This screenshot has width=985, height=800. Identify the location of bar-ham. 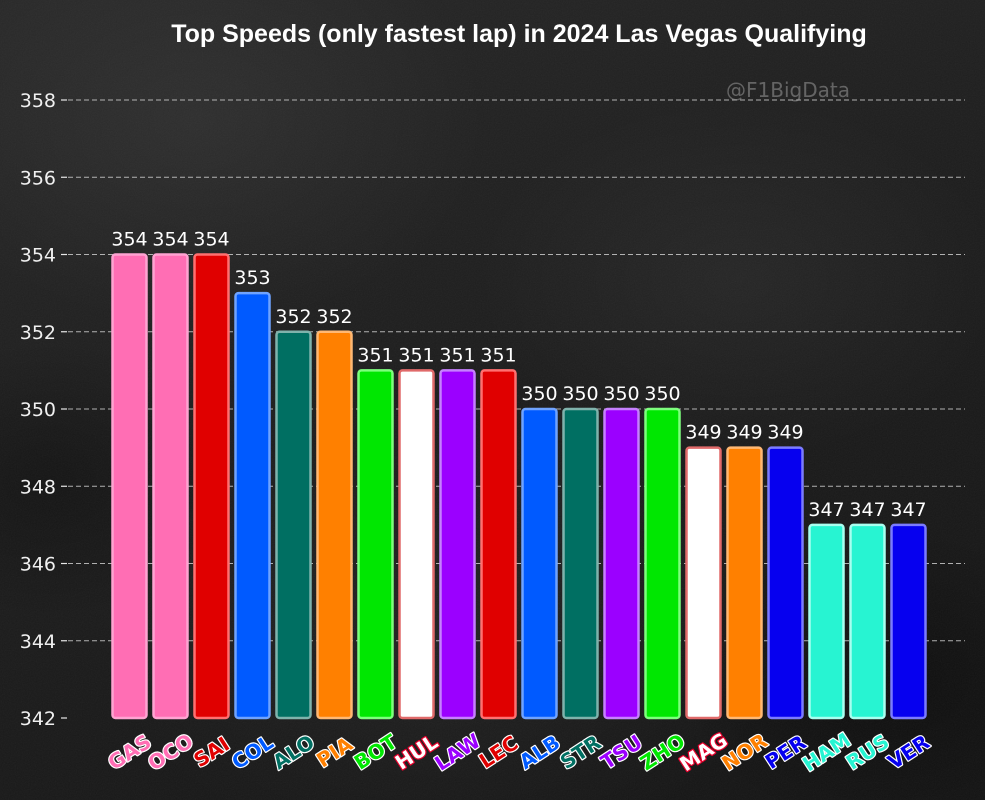
(826, 621).